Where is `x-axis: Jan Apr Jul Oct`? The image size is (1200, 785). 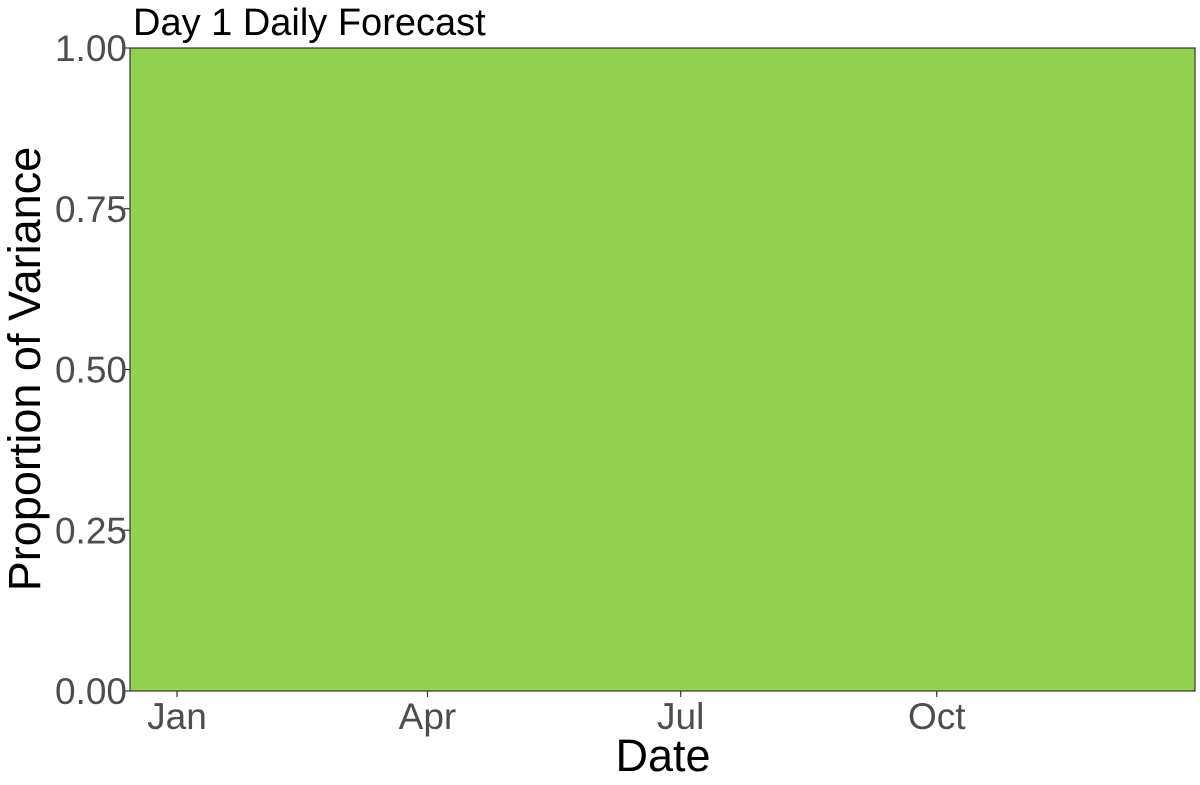 x-axis: Jan Apr Jul Oct is located at coordinates (556, 714).